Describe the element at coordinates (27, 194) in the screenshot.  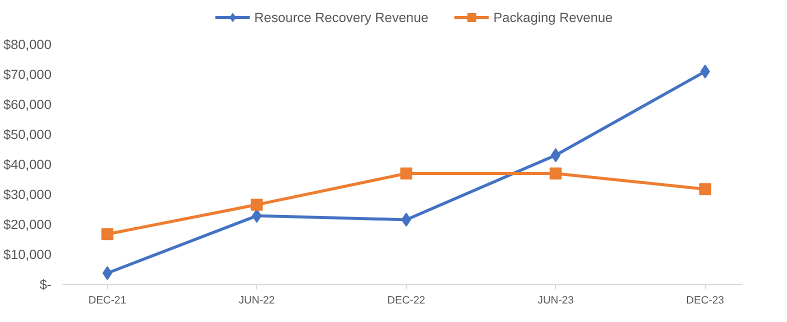
I see `y-tick-label: $30,000` at that location.